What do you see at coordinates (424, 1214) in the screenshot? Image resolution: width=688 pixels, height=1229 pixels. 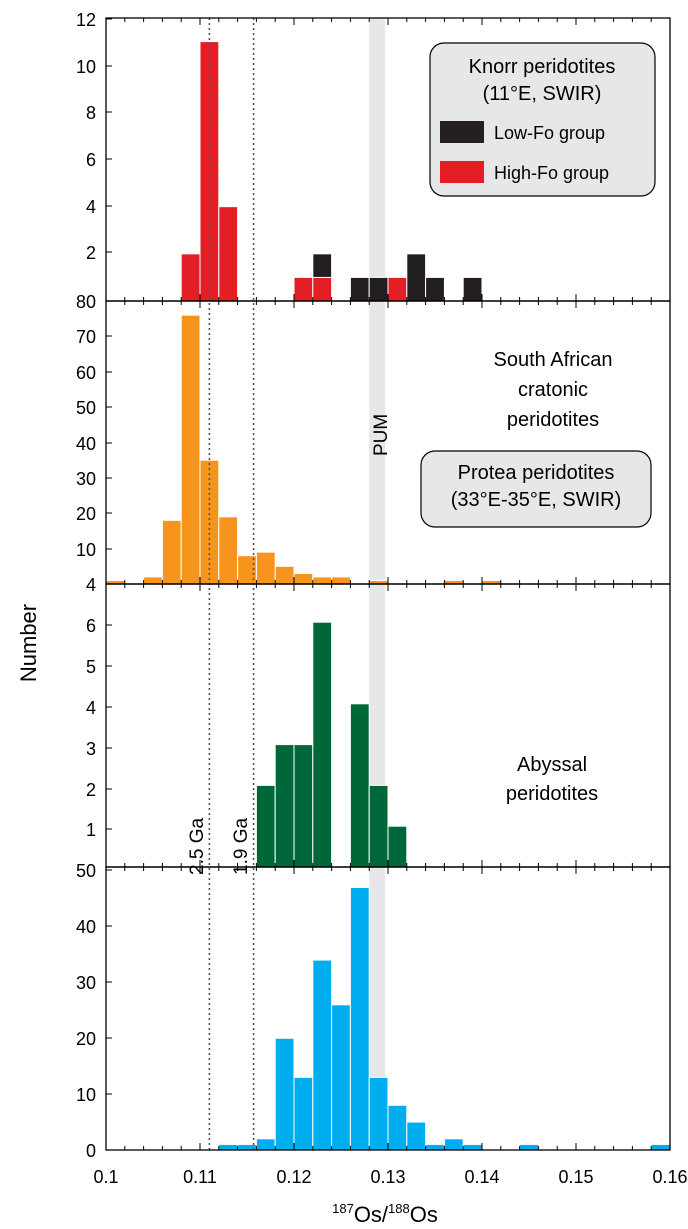 I see `x-axis-title-part2: Os` at bounding box center [424, 1214].